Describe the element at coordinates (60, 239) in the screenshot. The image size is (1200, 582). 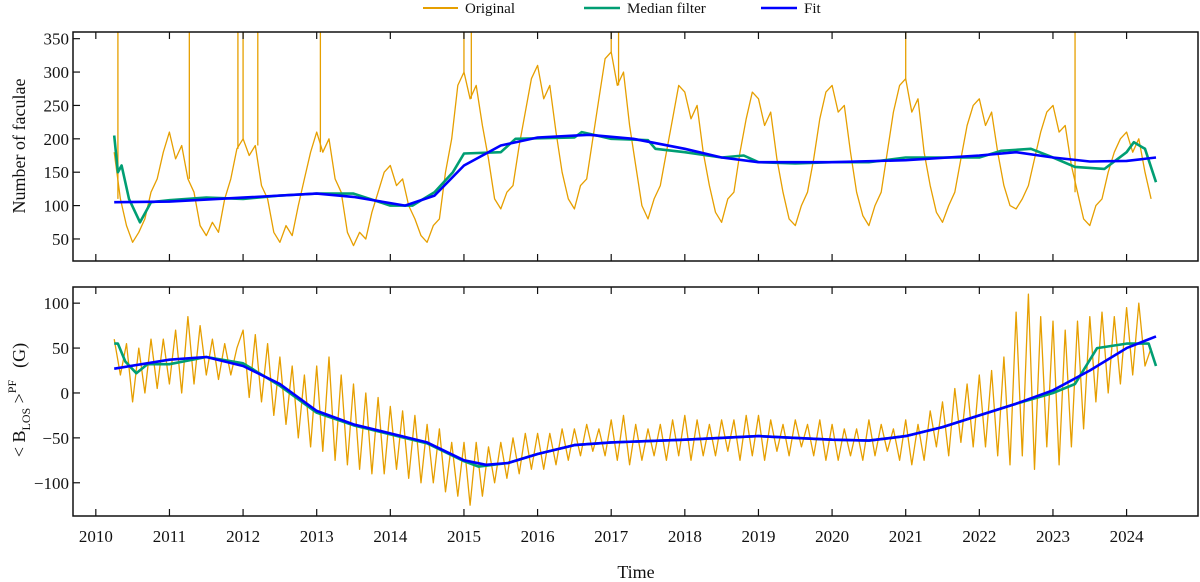
I see `top-ytick-label: 50` at that location.